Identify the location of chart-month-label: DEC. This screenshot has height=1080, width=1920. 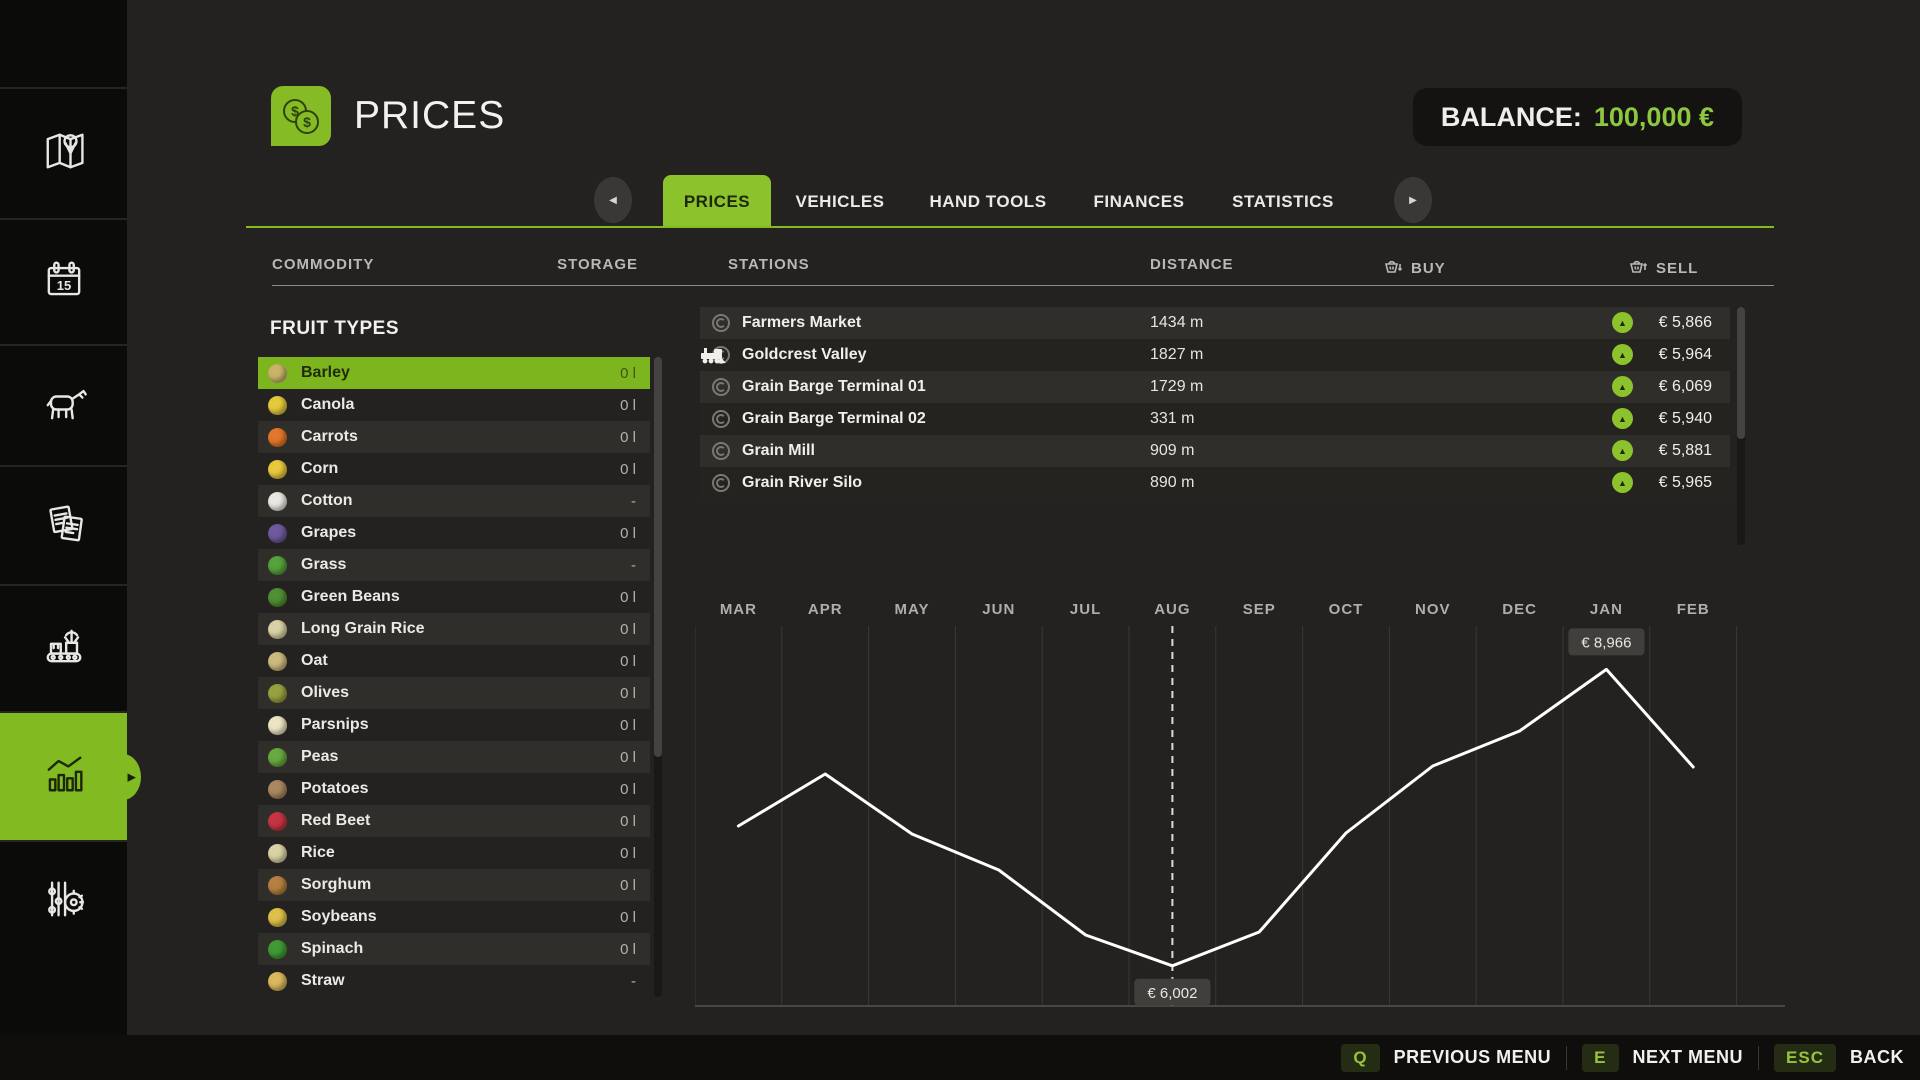
(1519, 609).